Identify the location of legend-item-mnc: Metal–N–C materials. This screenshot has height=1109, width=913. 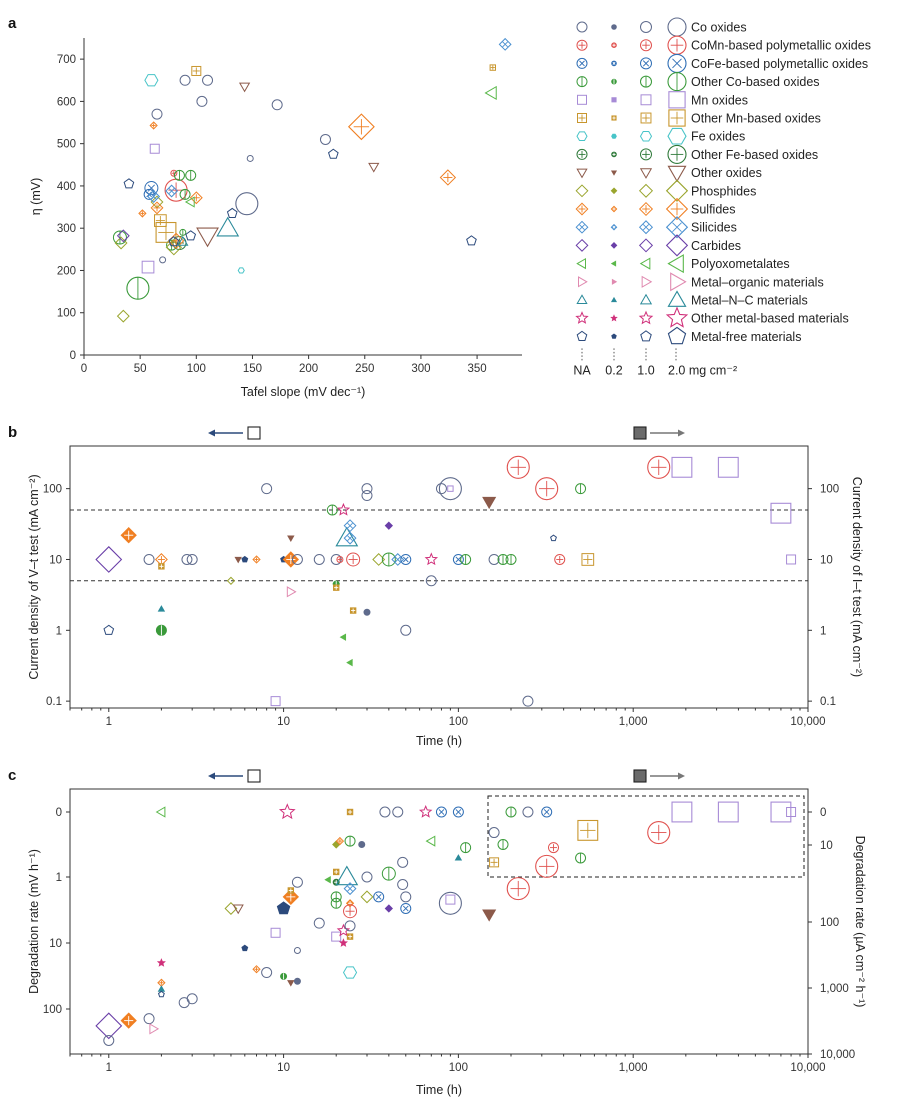
(692, 299).